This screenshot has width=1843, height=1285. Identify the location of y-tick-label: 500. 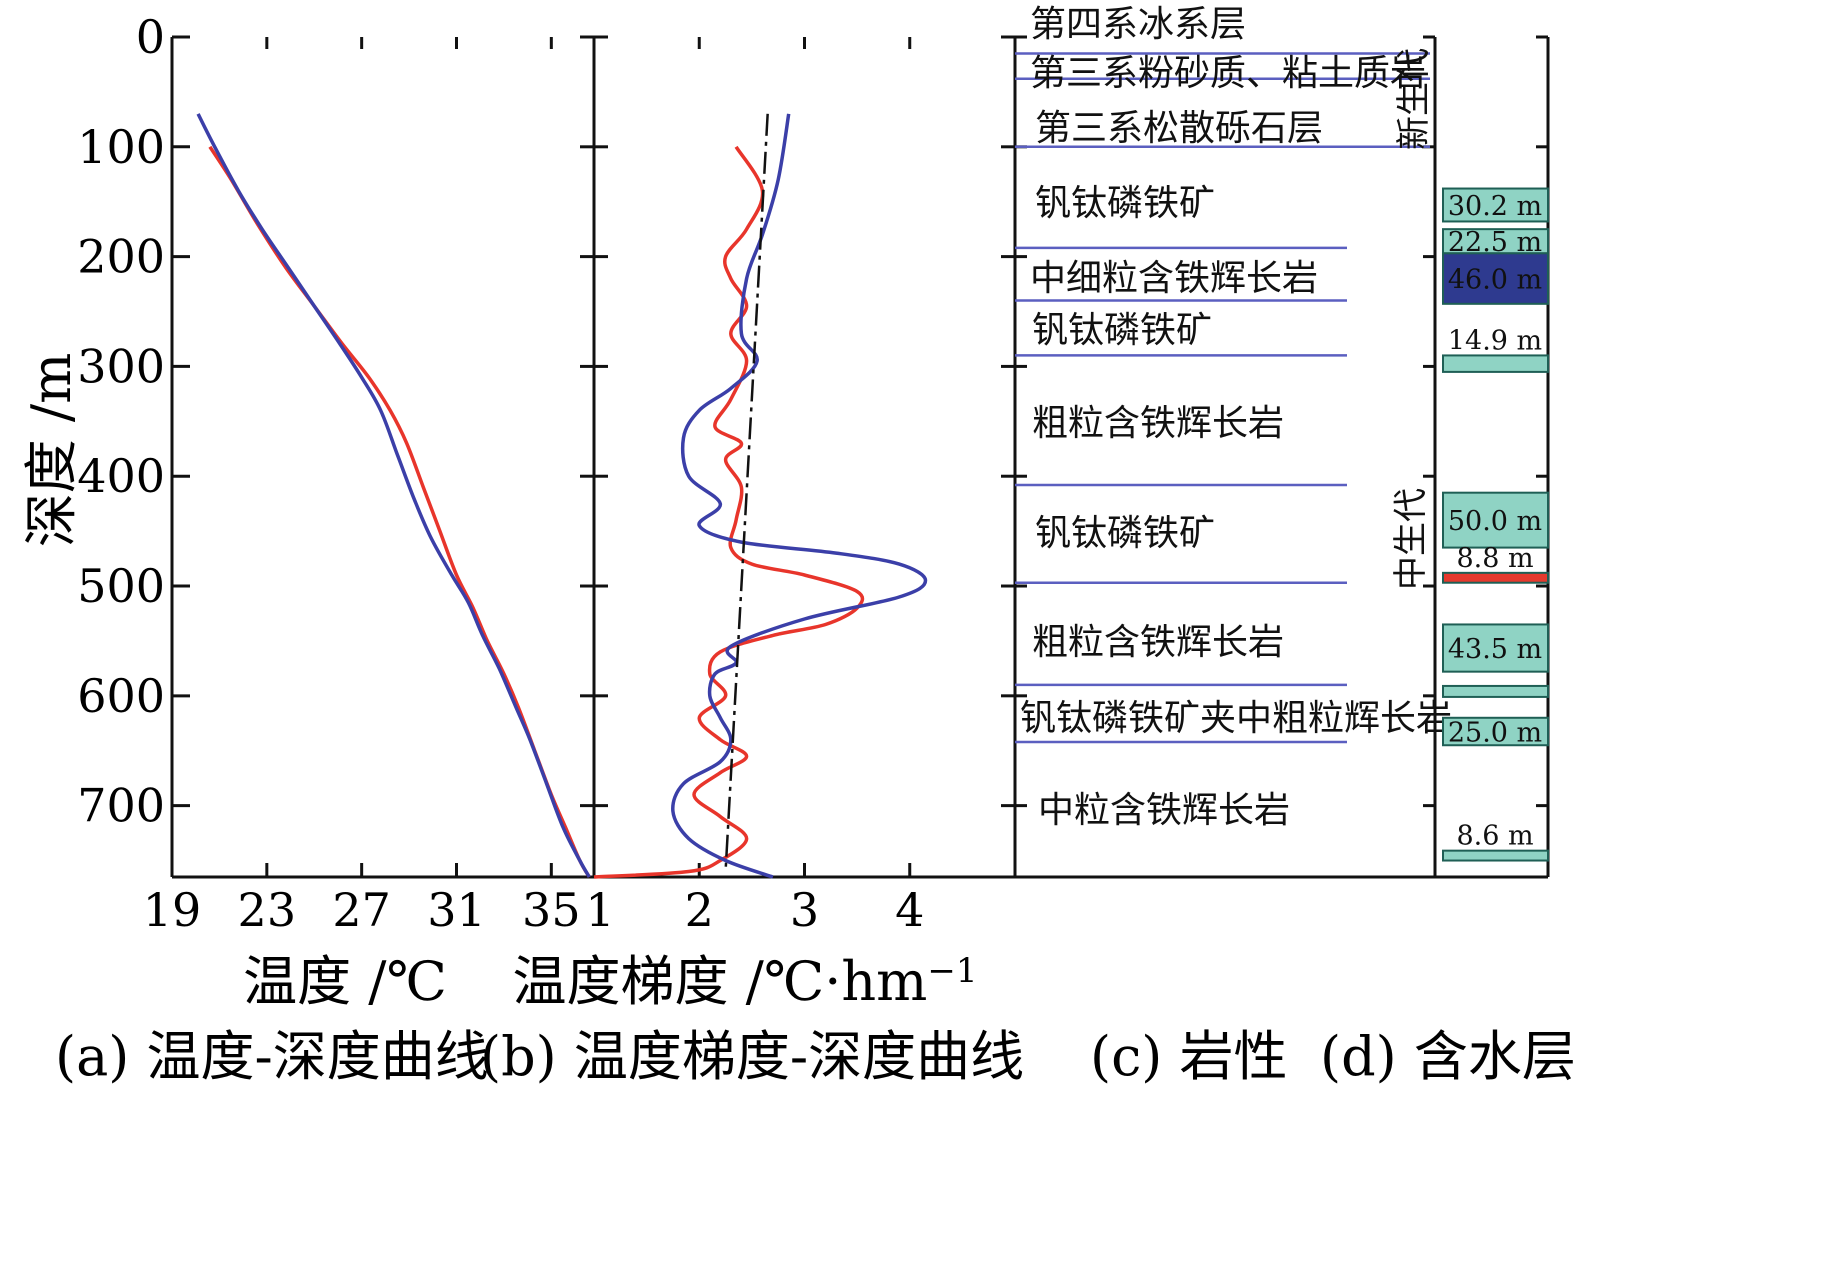
(121, 586).